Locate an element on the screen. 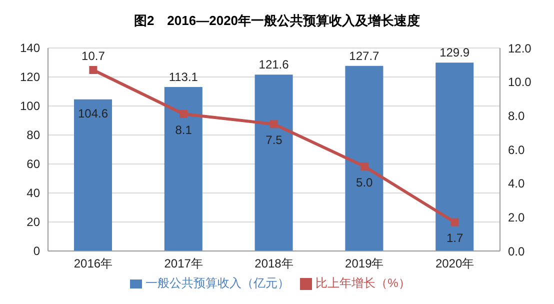 The height and width of the screenshot is (304, 554). x-tick-label: 2020年 is located at coordinates (454, 263).